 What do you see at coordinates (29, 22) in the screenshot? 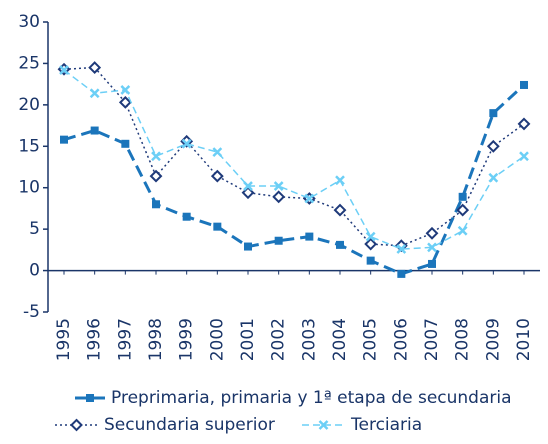
I see `y-tick-label: 30` at bounding box center [29, 22].